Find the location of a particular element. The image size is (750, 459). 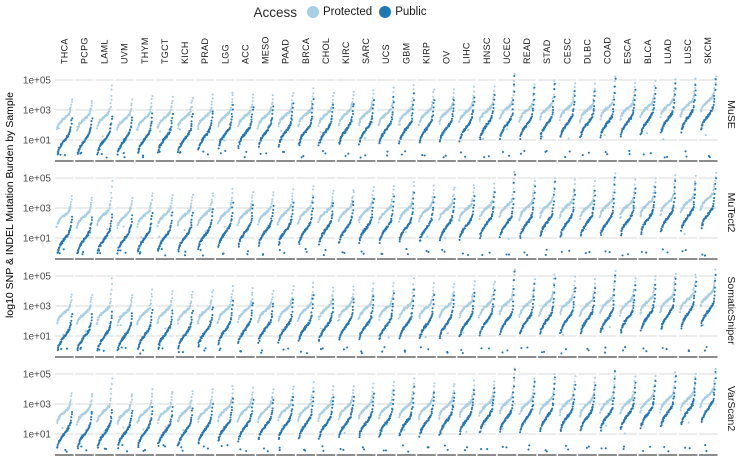

column-header-THCA: THCA is located at coordinates (64, 51).